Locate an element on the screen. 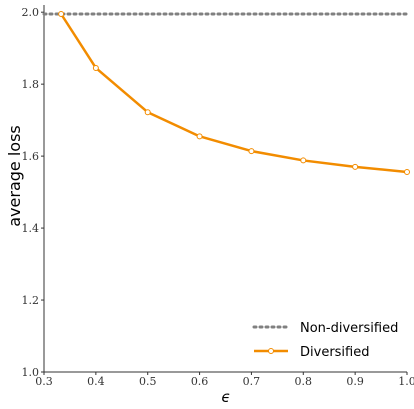 This screenshot has width=414, height=409. x-tick-label: 0.3 is located at coordinates (44, 381).